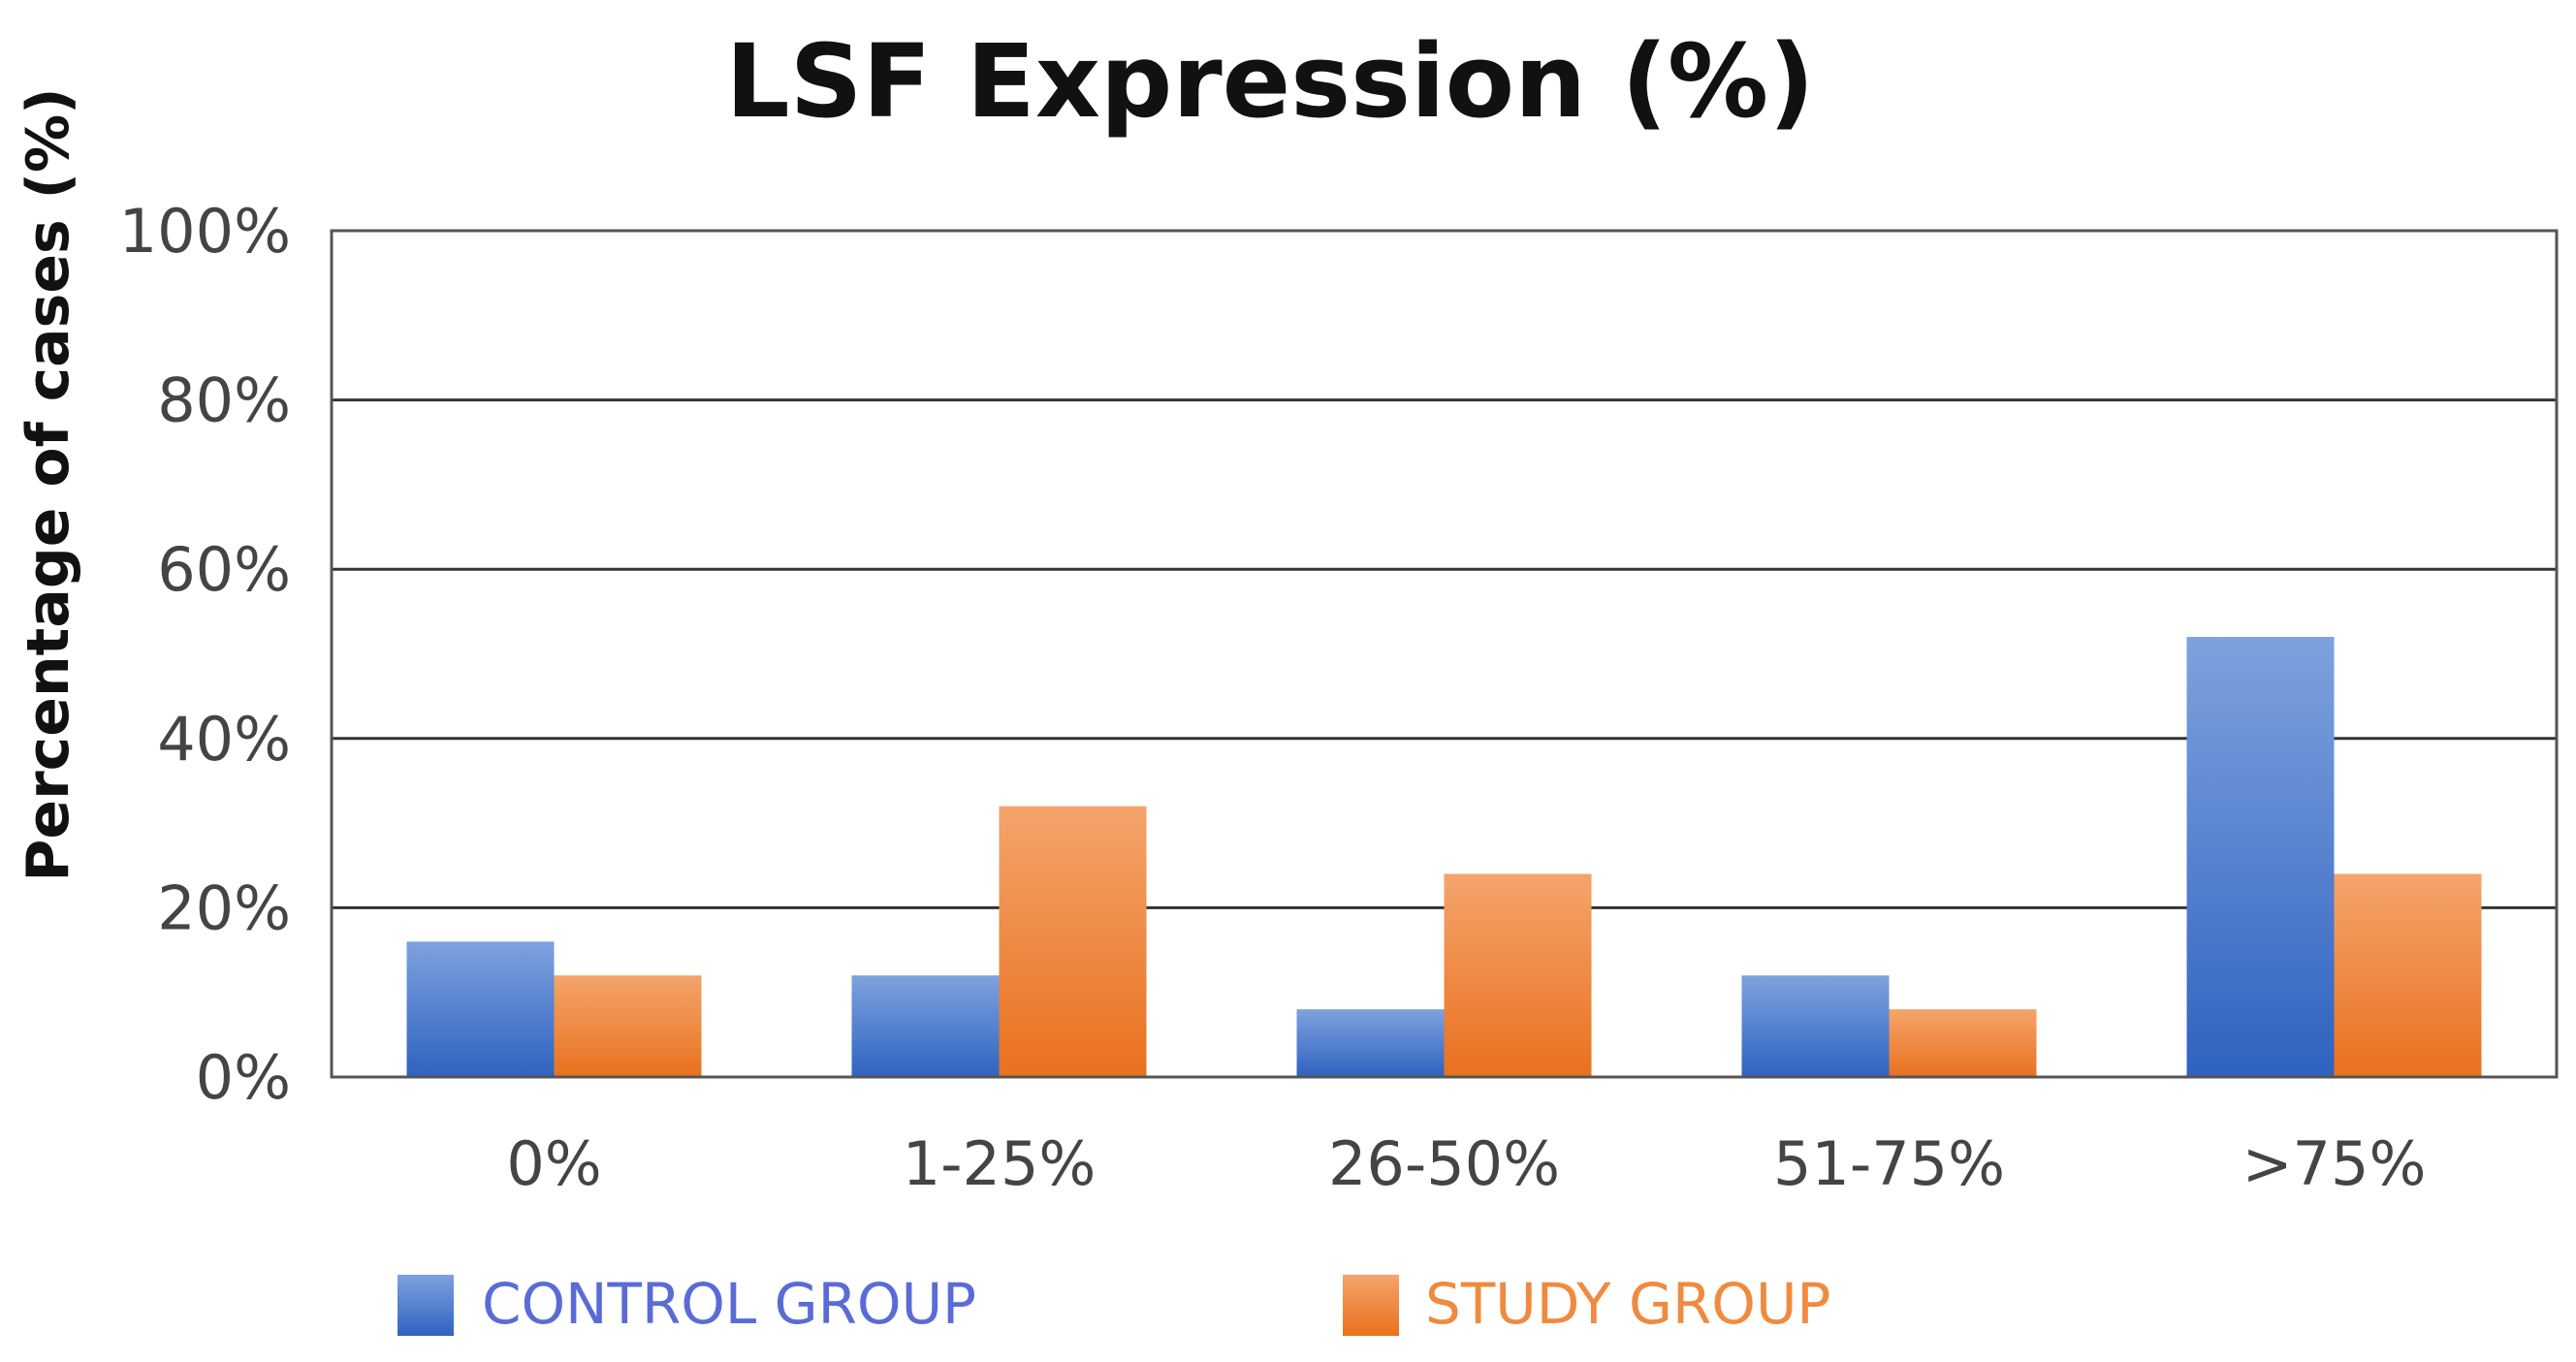 The image size is (2576, 1362). Describe the element at coordinates (224, 569) in the screenshot. I see `y-tick-label: 60%` at that location.